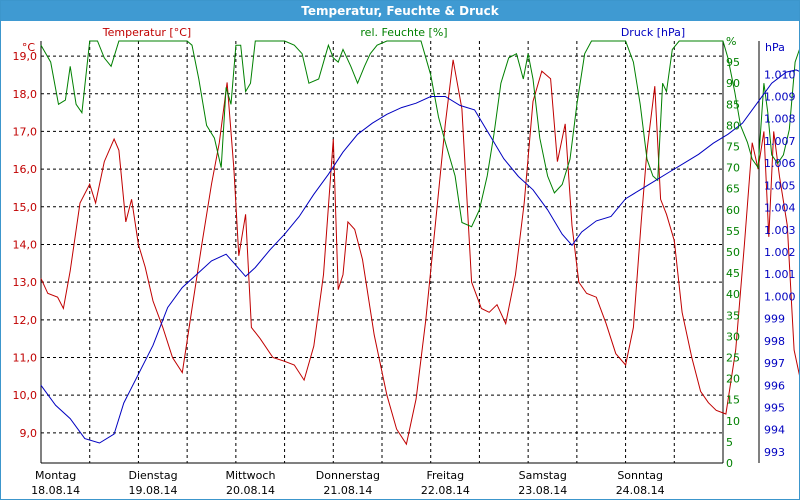  I want to click on pressure-tick-label: 1.010, so click(780, 74).